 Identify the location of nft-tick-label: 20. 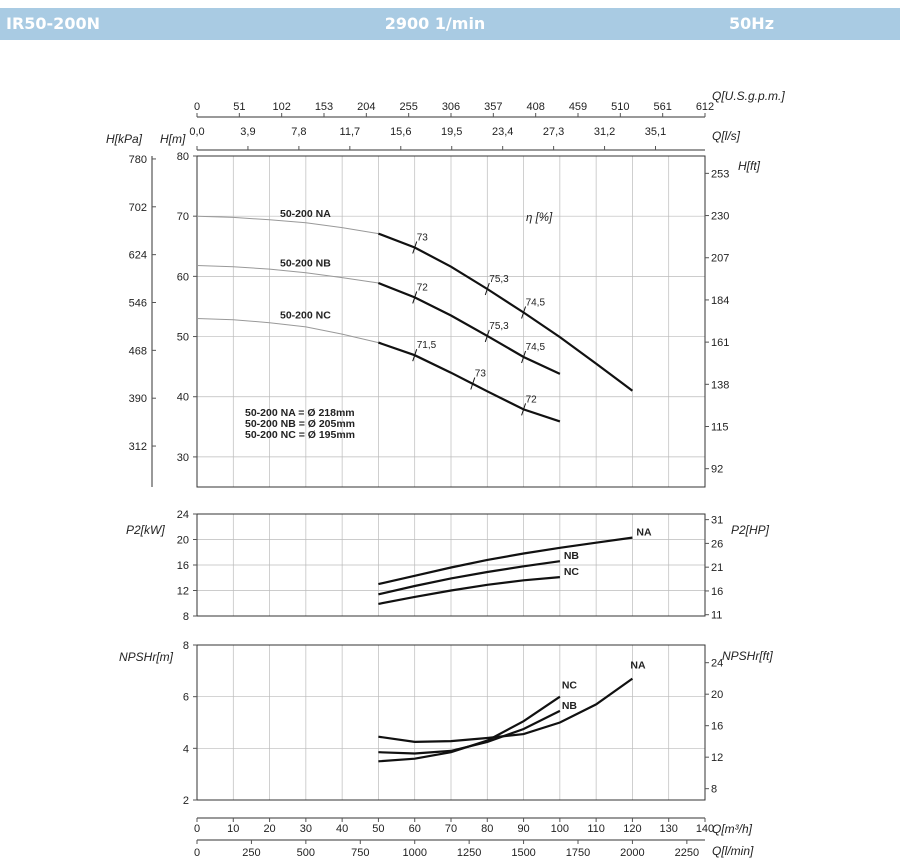
(717, 695).